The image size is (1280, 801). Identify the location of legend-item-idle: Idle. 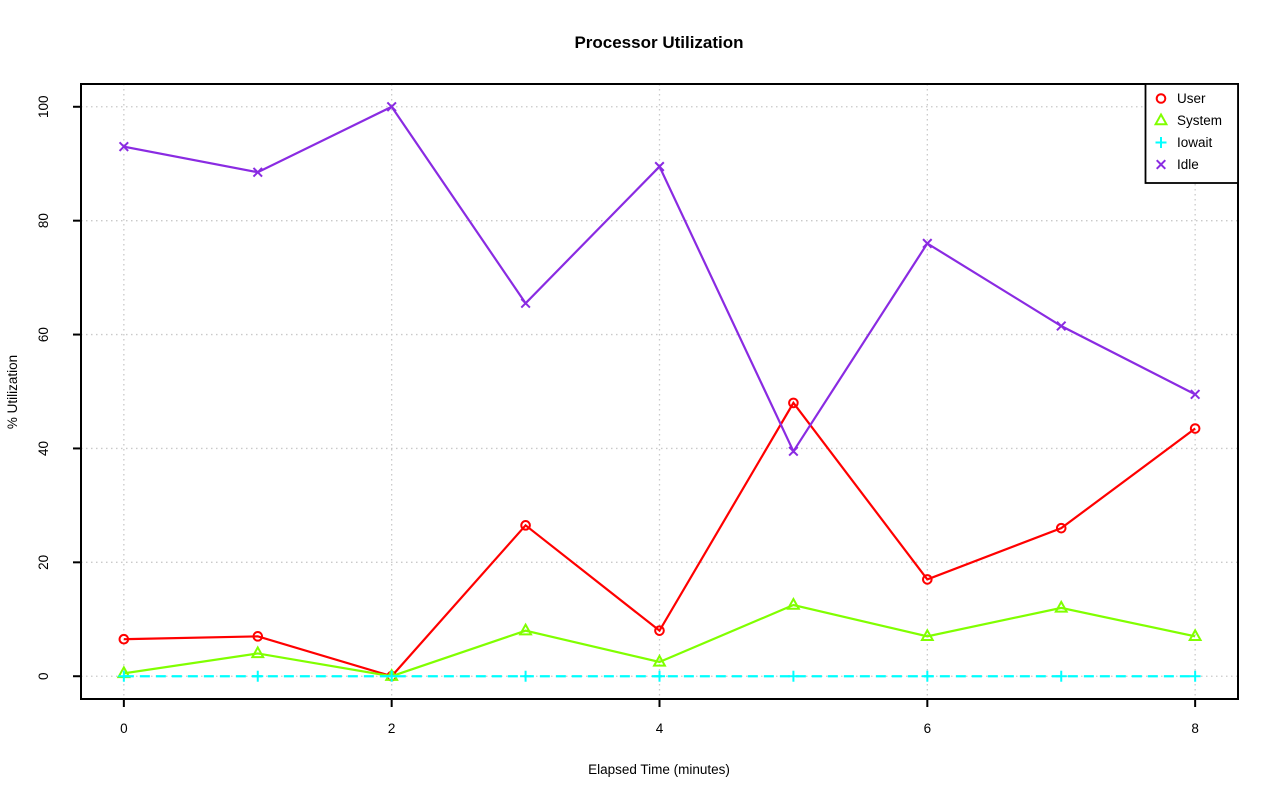
(1177, 164).